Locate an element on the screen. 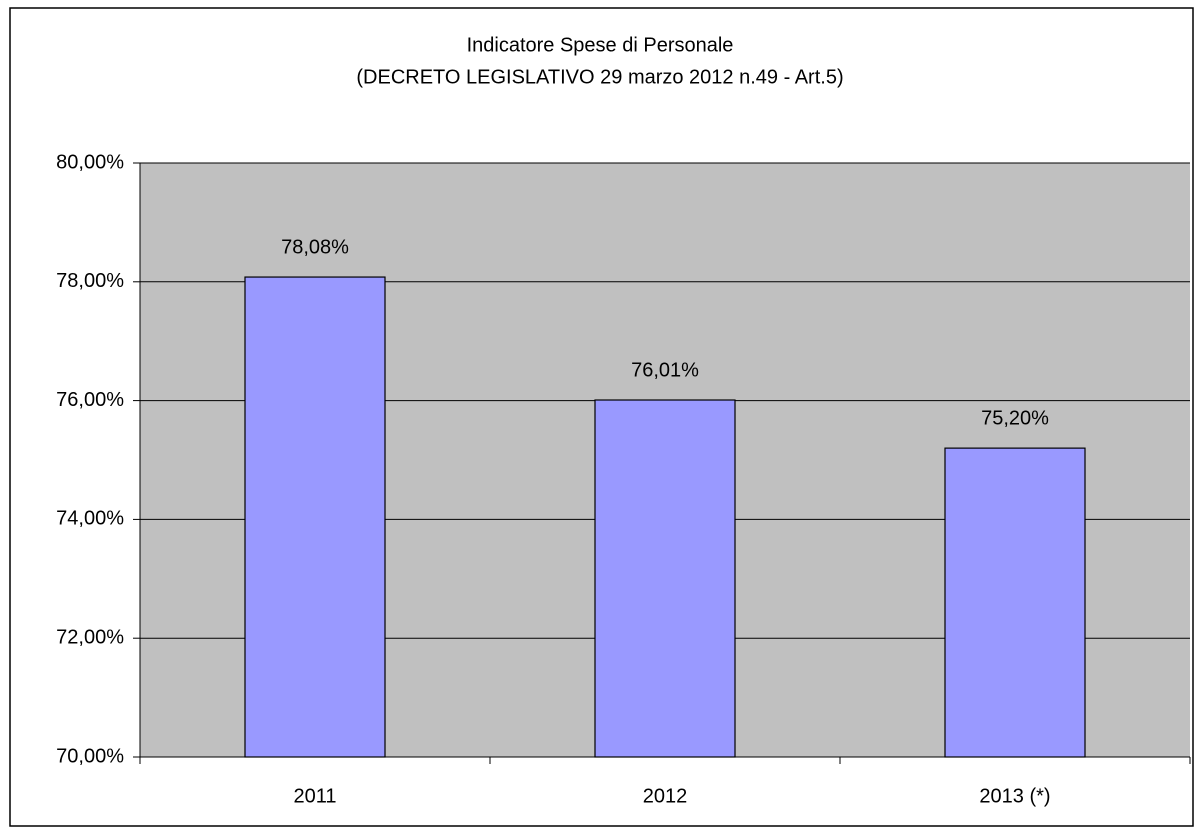 The width and height of the screenshot is (1203, 834). data-label: 78,08% is located at coordinates (315, 247).